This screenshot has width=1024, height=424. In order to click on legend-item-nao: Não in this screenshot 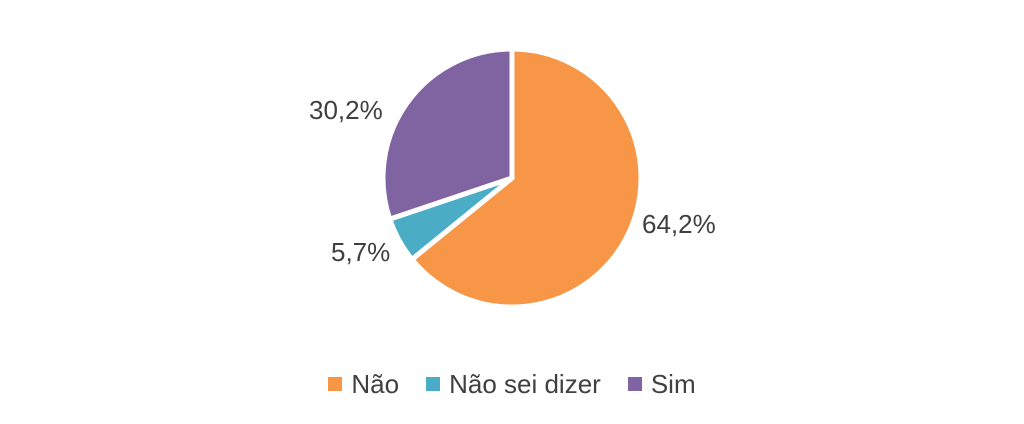, I will do `click(363, 384)`.